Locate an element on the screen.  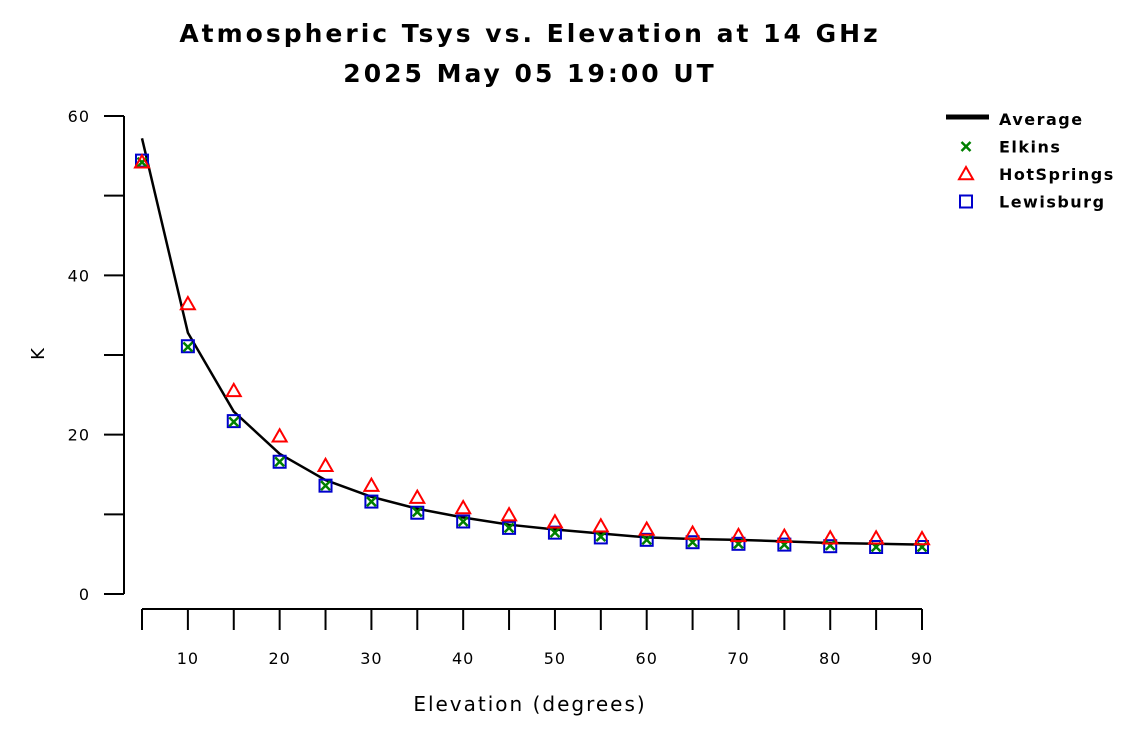
x-tick-label: 10 is located at coordinates (188, 658).